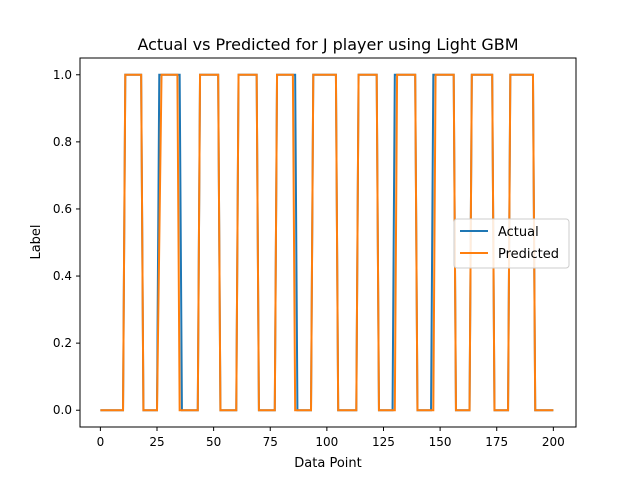 Image resolution: width=640 pixels, height=480 pixels. Describe the element at coordinates (62, 276) in the screenshot. I see `y-tick-label: 0.4` at that location.